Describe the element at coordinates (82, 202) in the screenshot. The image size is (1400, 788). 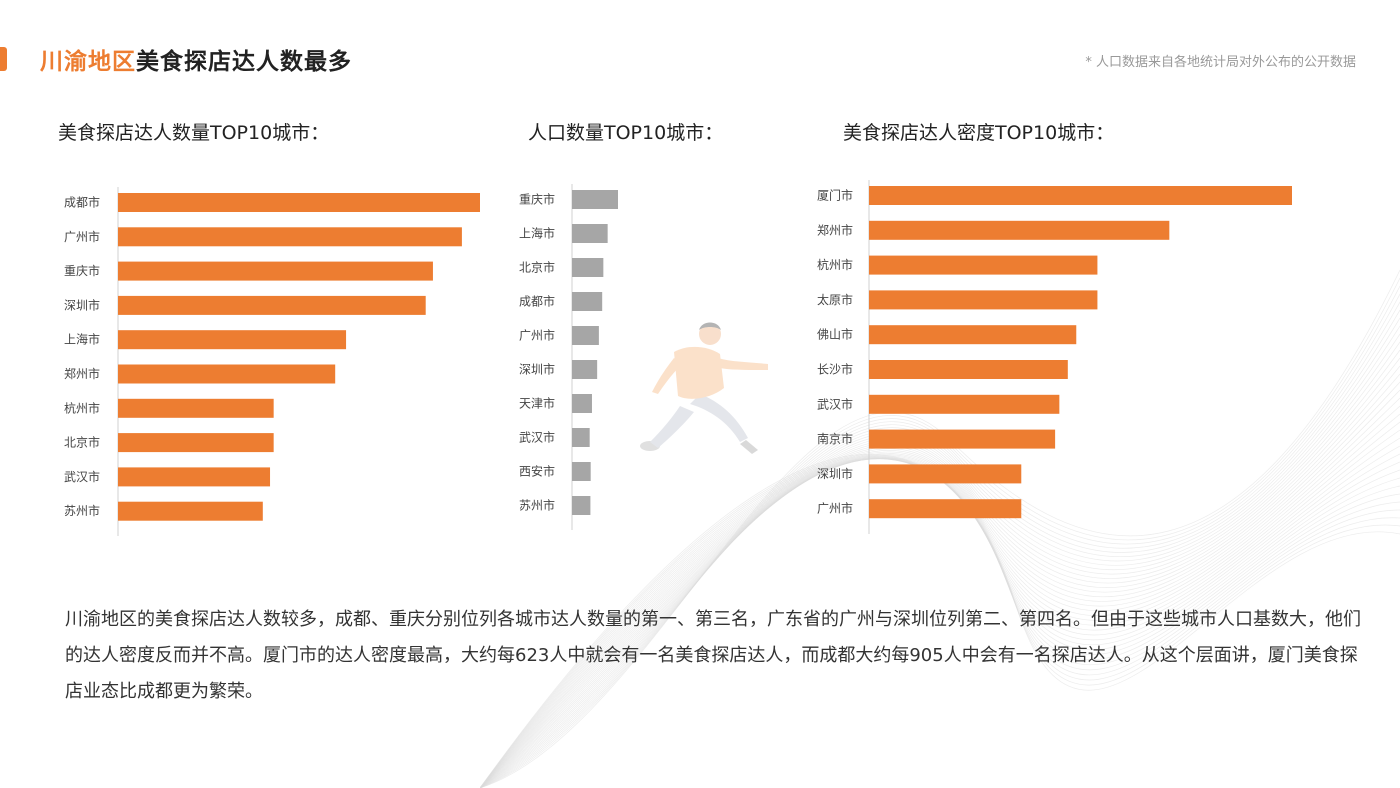
I see `category-label-1: 成都市` at that location.